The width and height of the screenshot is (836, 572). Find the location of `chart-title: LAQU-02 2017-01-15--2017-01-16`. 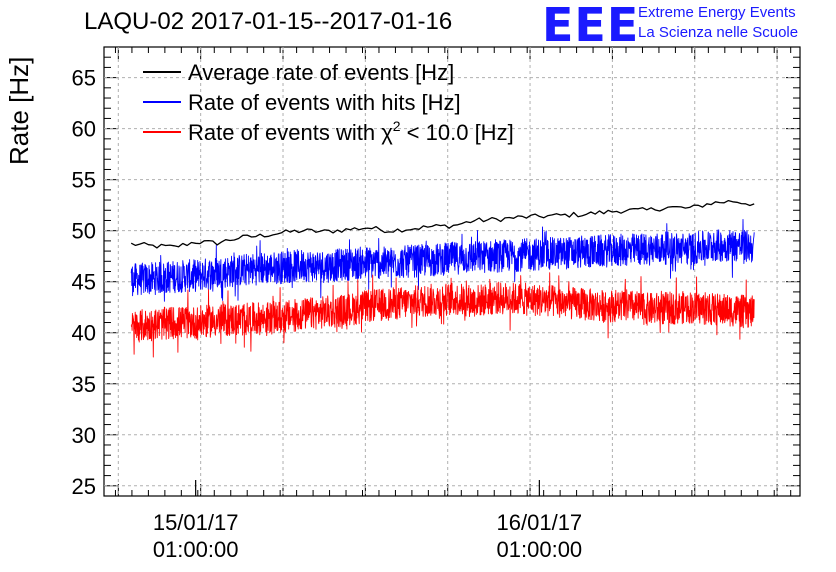

chart-title: LAQU-02 2017-01-15--2017-01-16 is located at coordinates (268, 21).